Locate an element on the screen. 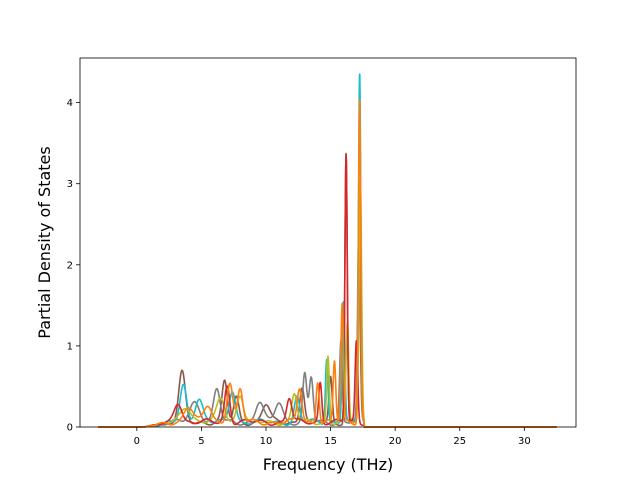  x-tick-label: 5 is located at coordinates (201, 441).